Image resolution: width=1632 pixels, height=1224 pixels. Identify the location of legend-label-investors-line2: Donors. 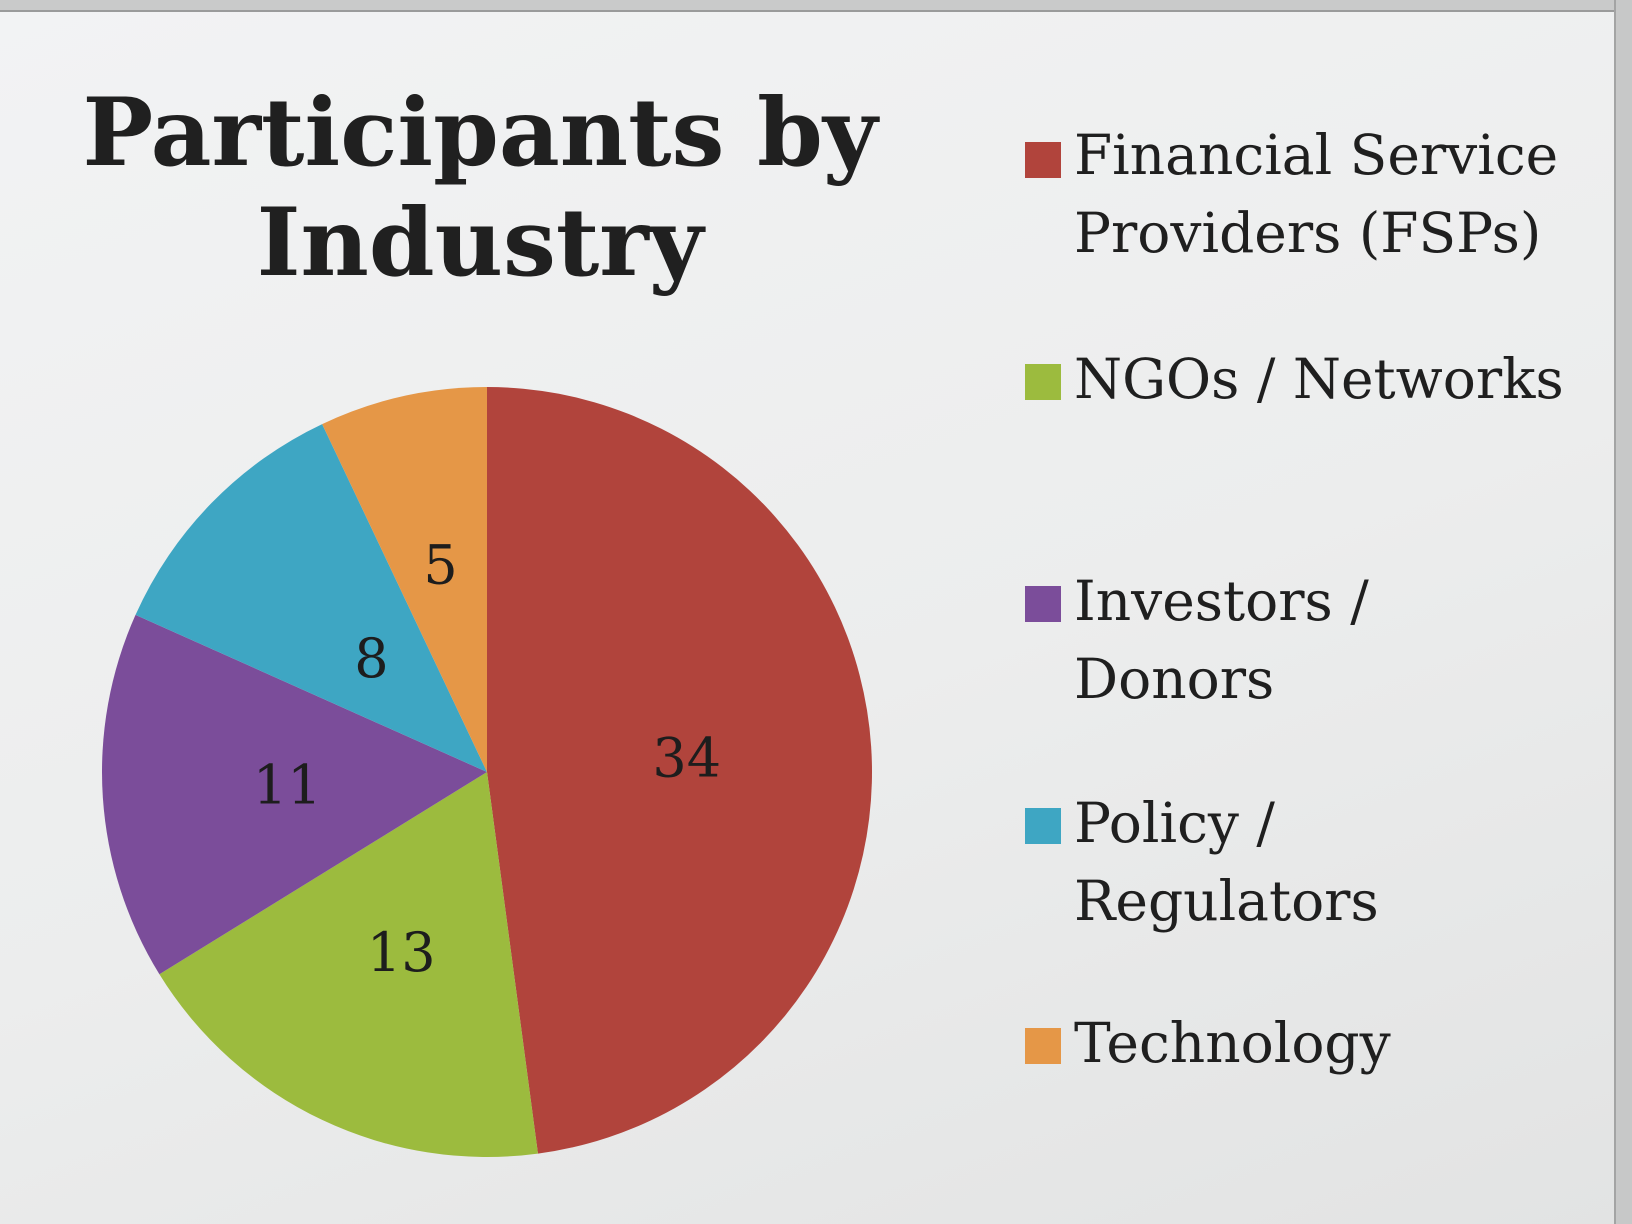
(1174, 679).